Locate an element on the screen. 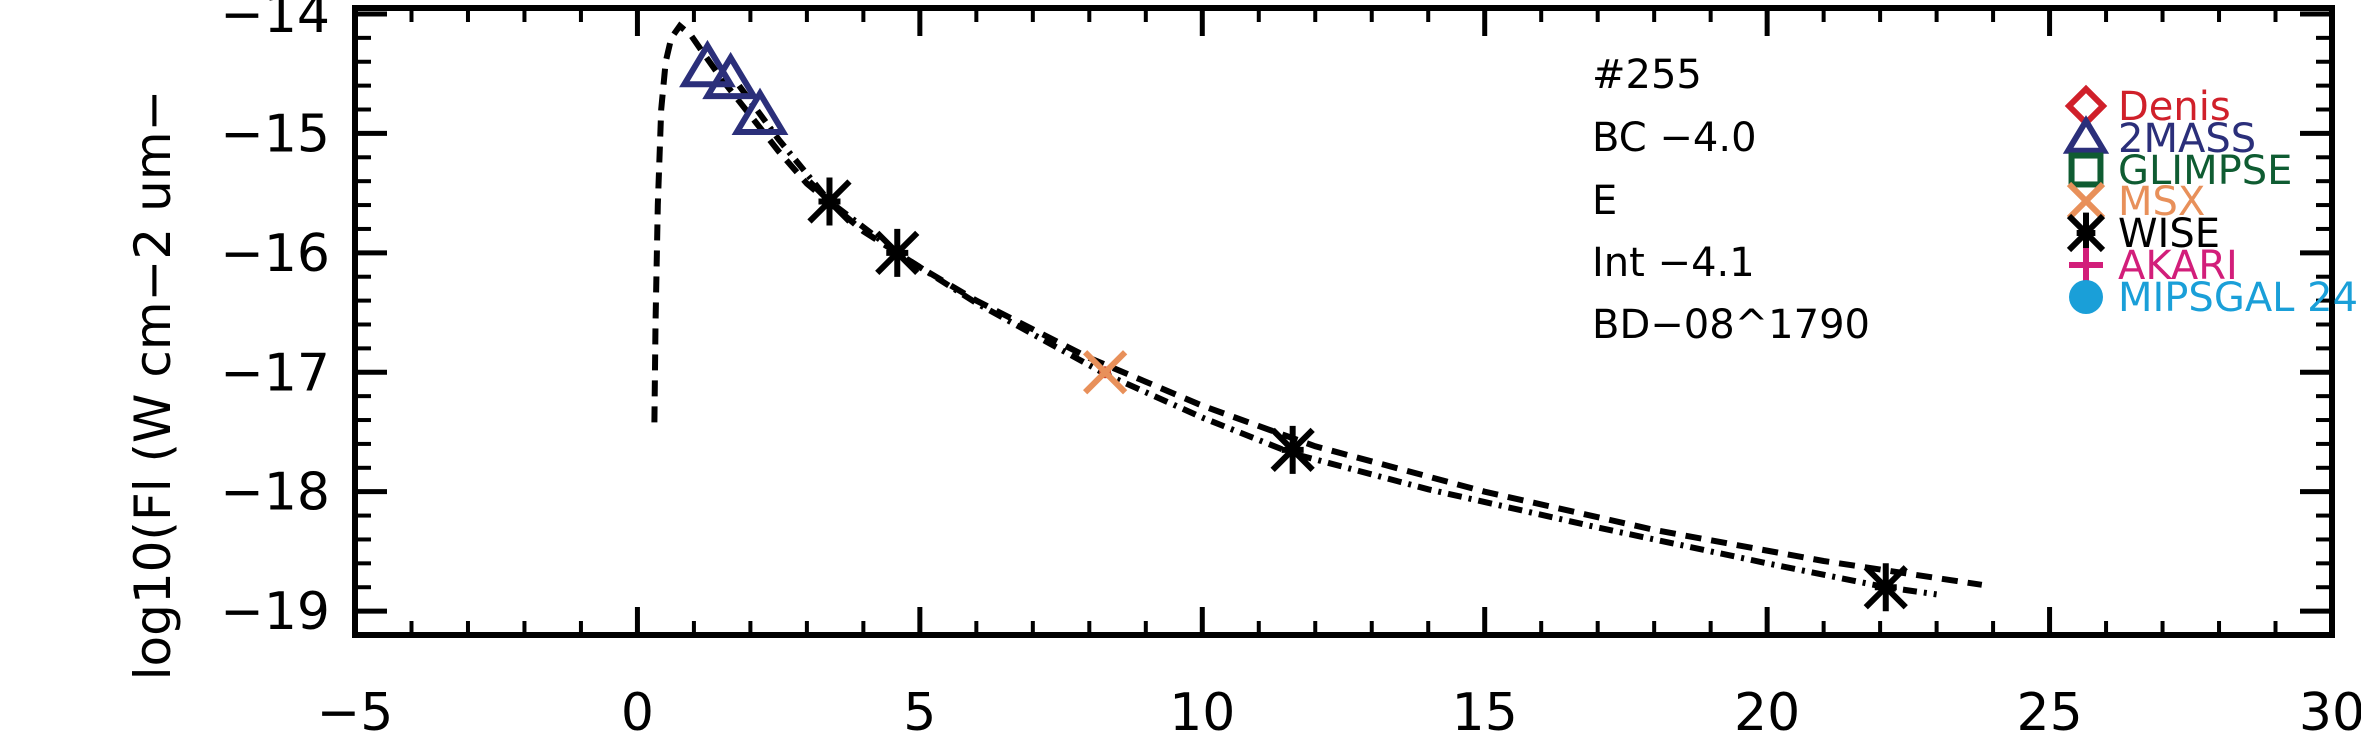 The width and height of the screenshot is (2361, 750). x-tick-label: 0 is located at coordinates (637, 713).